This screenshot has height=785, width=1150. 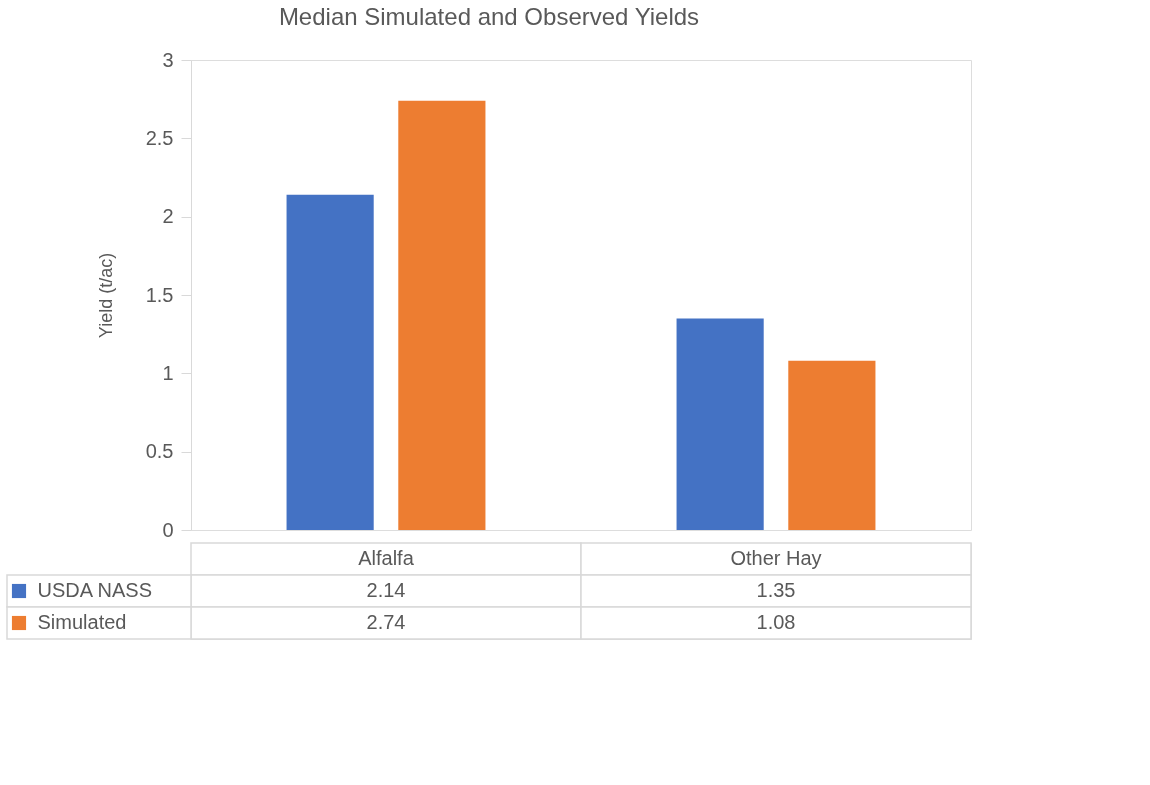 I want to click on legend-label: Simulated, so click(x=82, y=622).